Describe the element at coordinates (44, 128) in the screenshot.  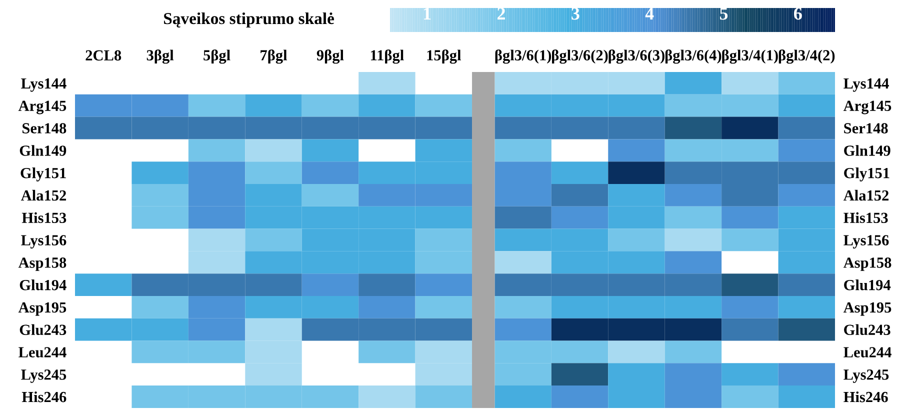
I see `y2-tick-label: Ser148` at that location.